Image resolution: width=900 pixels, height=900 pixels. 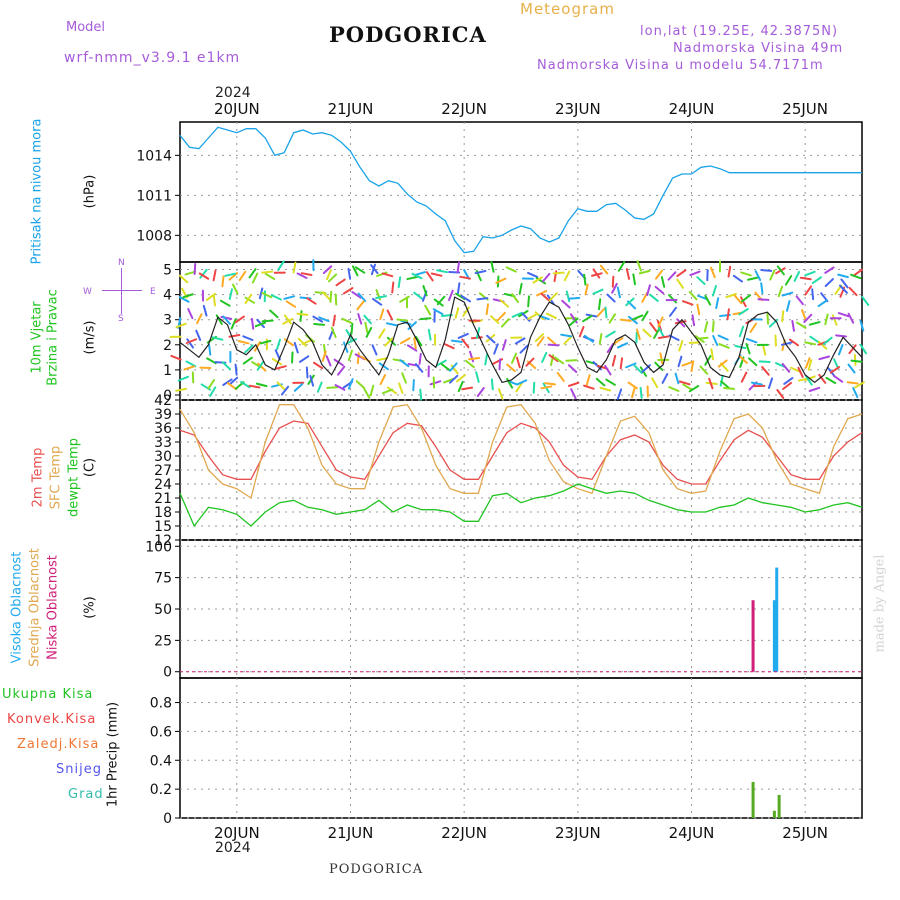 I want to click on meteogram-label: Meteogram, so click(x=567, y=9).